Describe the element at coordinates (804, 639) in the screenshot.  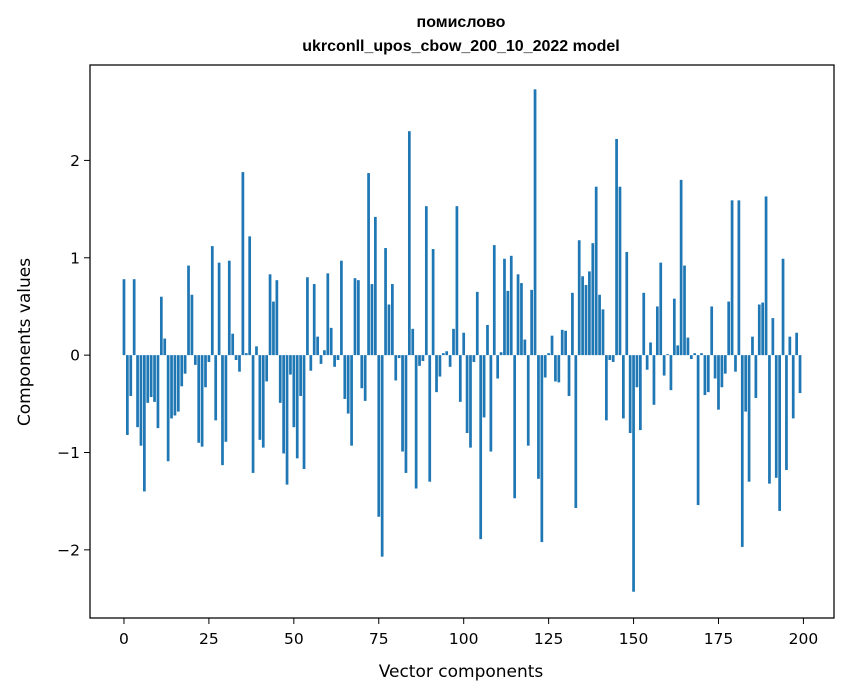
I see `x-tick-label: 200` at that location.